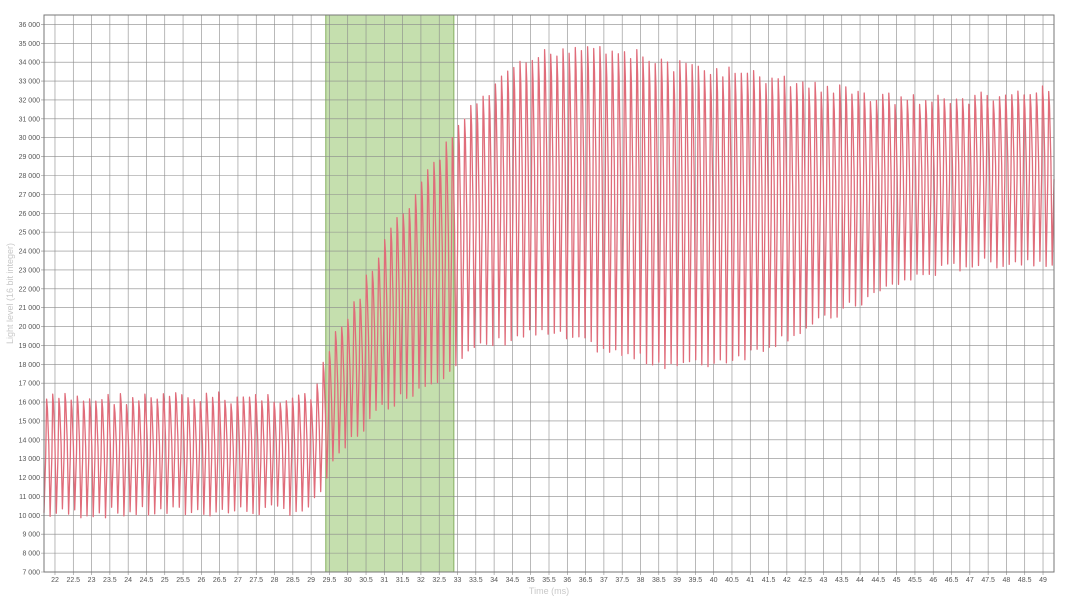 The height and width of the screenshot is (600, 1066). What do you see at coordinates (293, 580) in the screenshot?
I see `x-tick-label: 28.5` at bounding box center [293, 580].